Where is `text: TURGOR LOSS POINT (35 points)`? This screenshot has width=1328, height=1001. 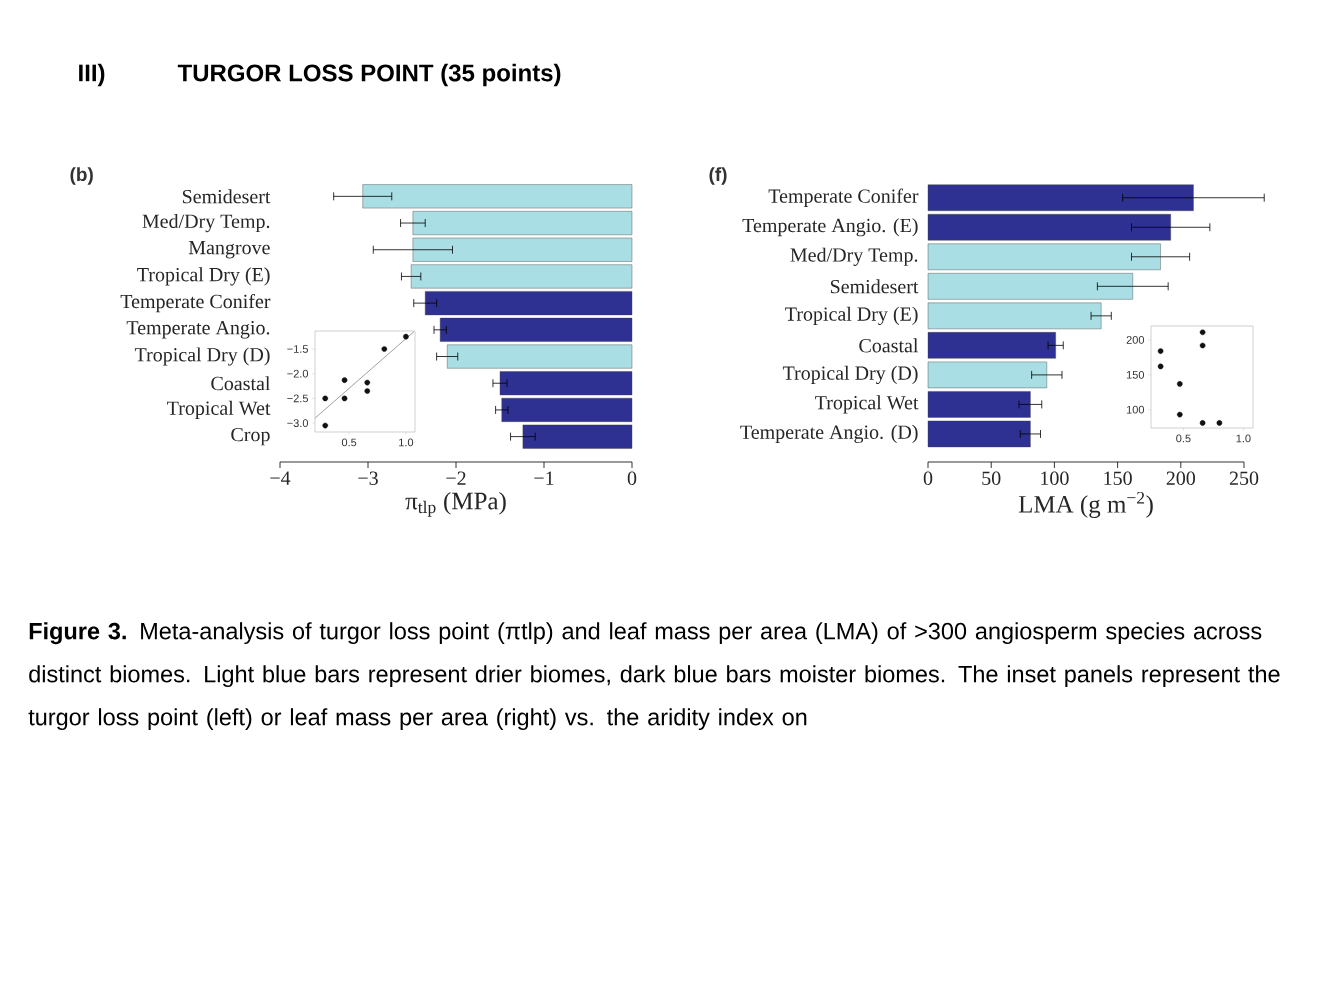
text: TURGOR LOSS POINT (35 points) is located at coordinates (369, 75).